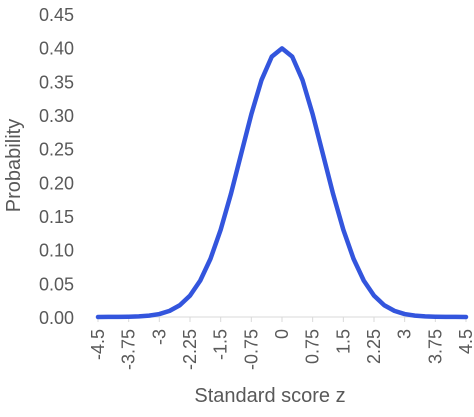  I want to click on x-tick-label: 2.25, so click(374, 346).